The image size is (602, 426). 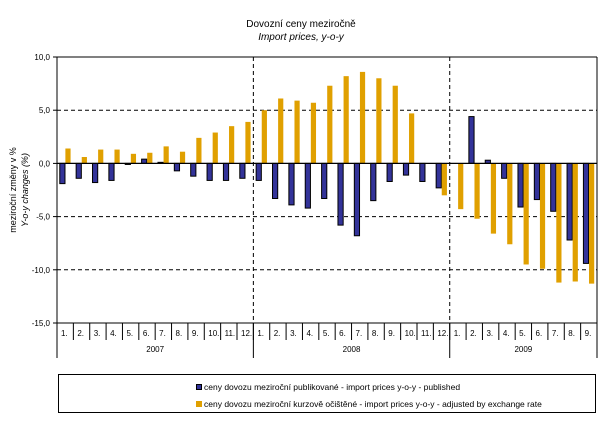 I want to click on y-tick-label: 5,0, so click(x=45, y=110).